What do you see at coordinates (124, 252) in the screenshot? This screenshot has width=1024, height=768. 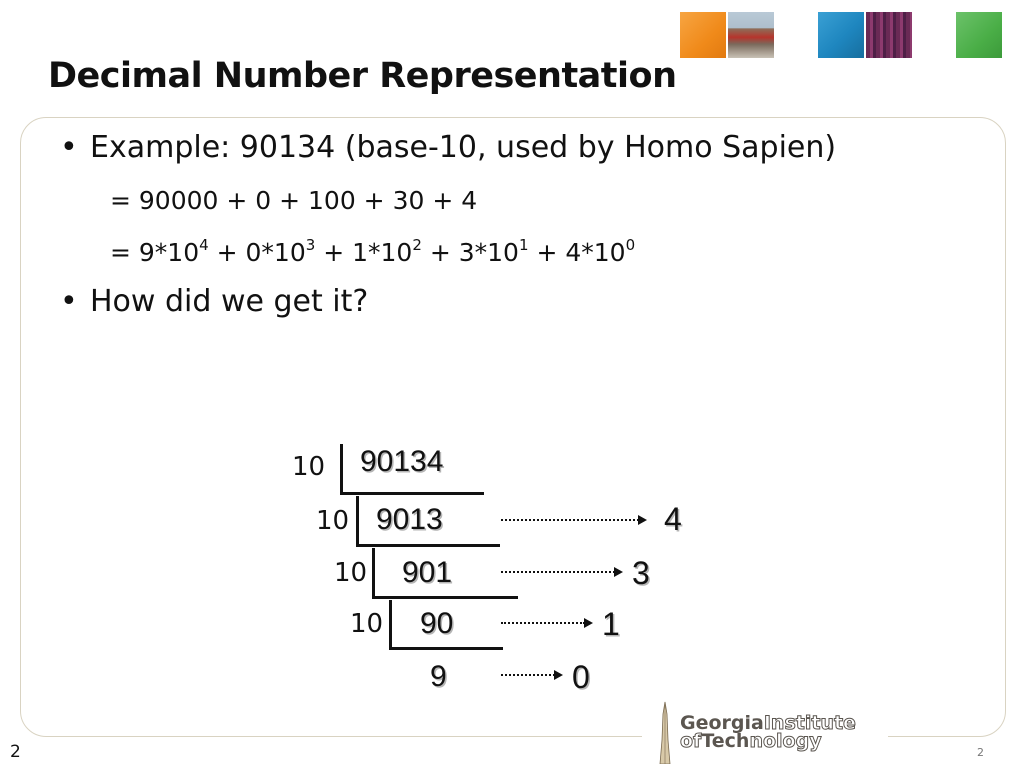 I see `power-line-prefix: =` at bounding box center [124, 252].